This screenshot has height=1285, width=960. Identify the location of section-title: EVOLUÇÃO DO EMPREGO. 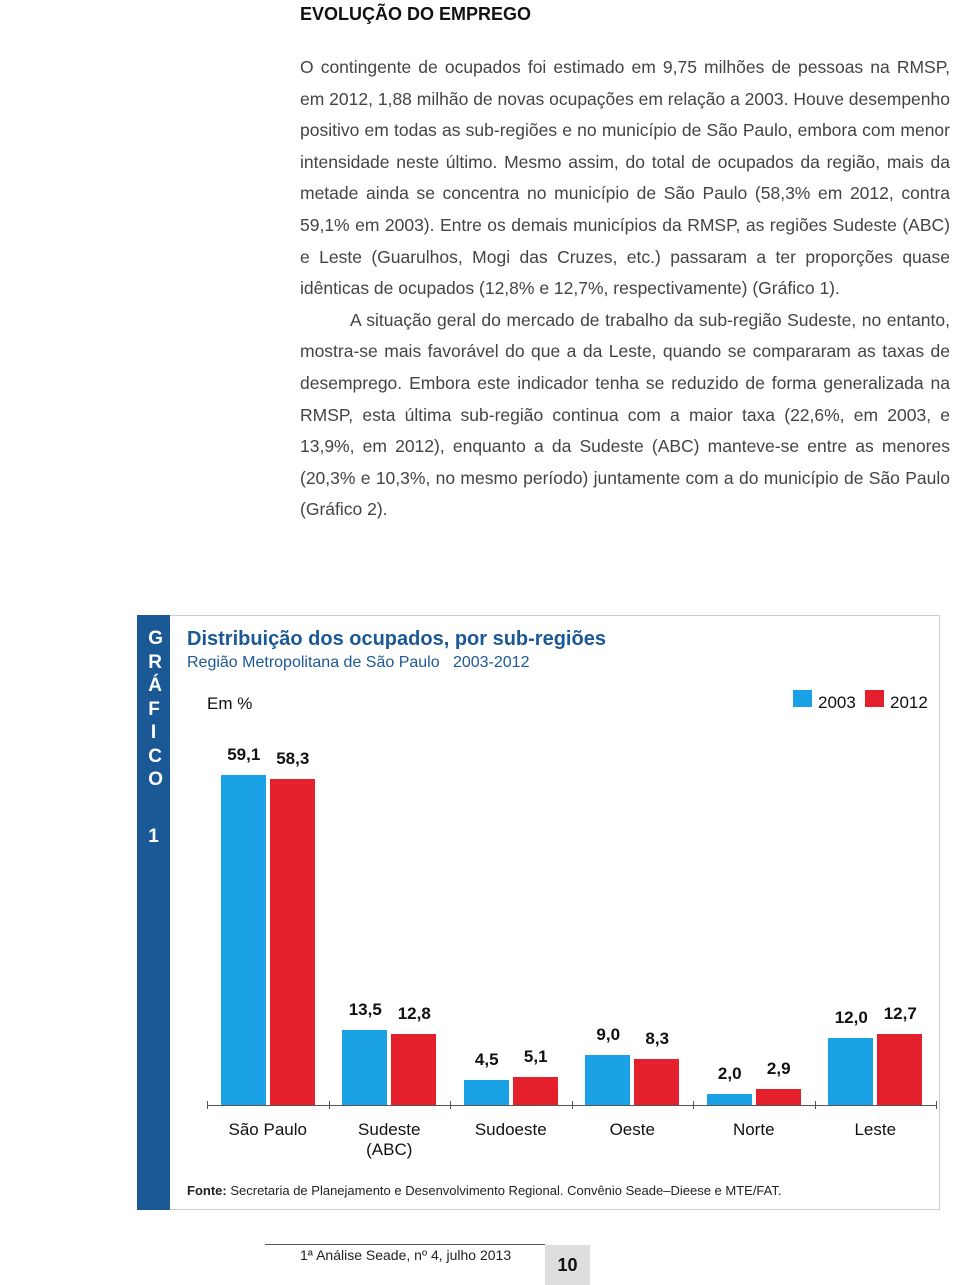
(416, 14).